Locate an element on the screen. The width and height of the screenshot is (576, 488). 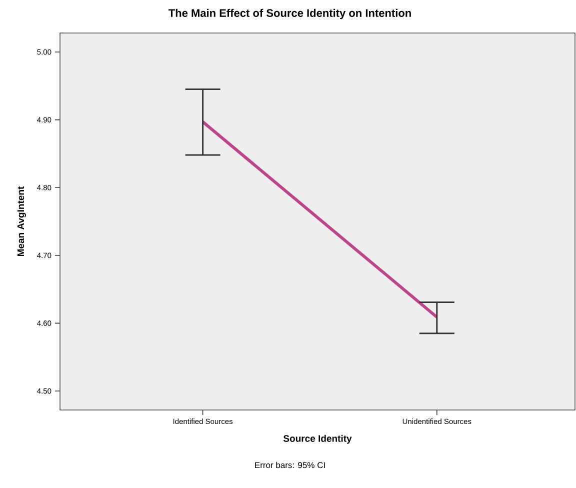
text: Error bars: 95% CI is located at coordinates (290, 465).